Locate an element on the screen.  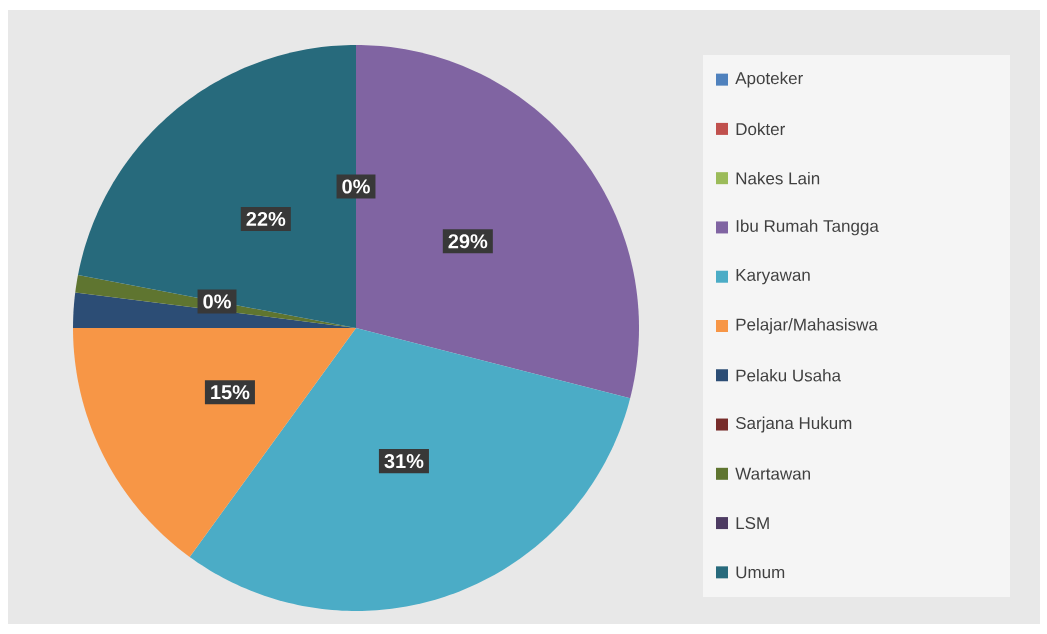
legend-label: Karyawan is located at coordinates (773, 277).